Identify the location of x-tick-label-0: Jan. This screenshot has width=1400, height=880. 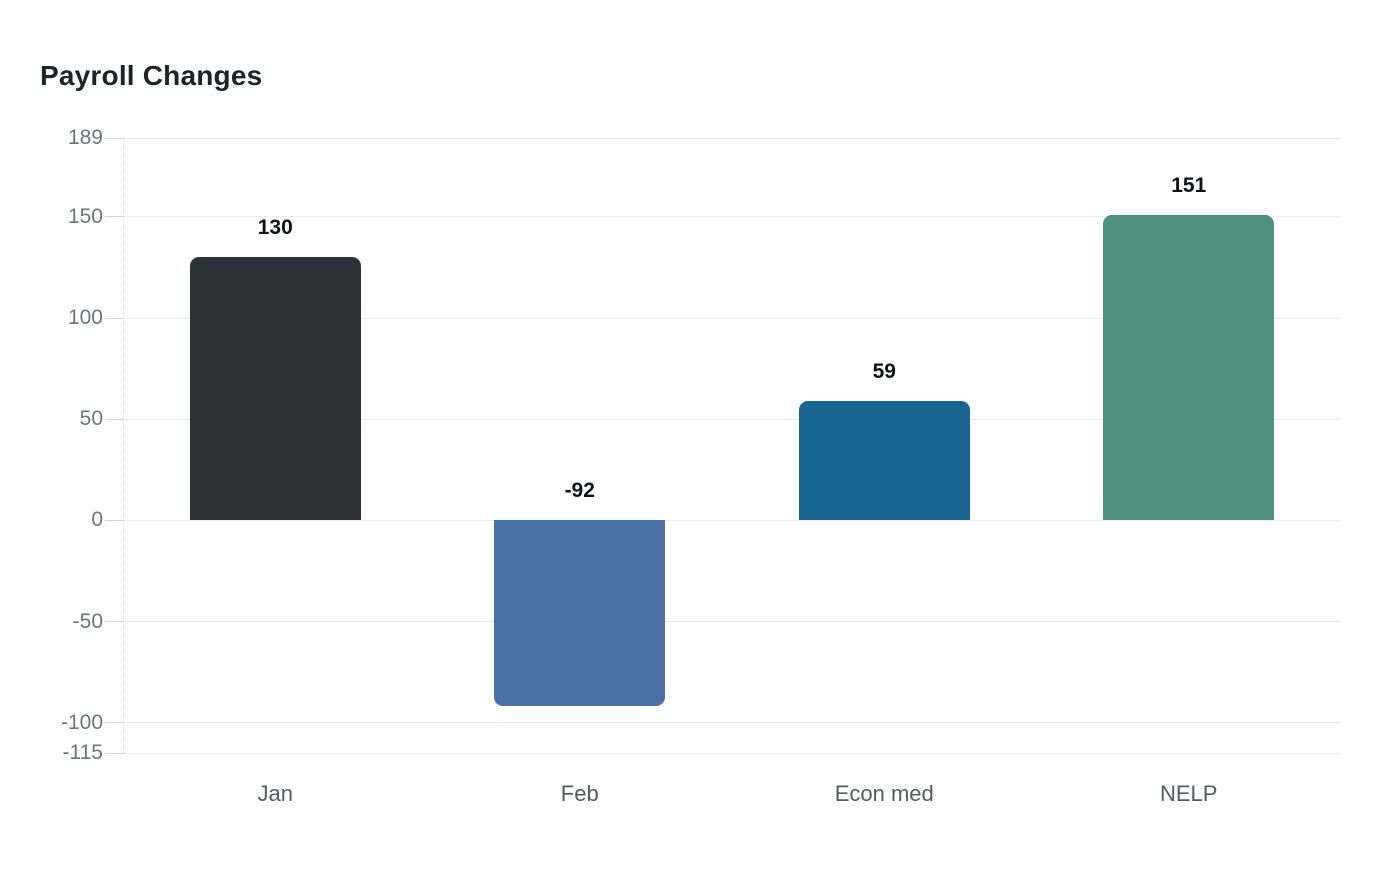
(275, 793).